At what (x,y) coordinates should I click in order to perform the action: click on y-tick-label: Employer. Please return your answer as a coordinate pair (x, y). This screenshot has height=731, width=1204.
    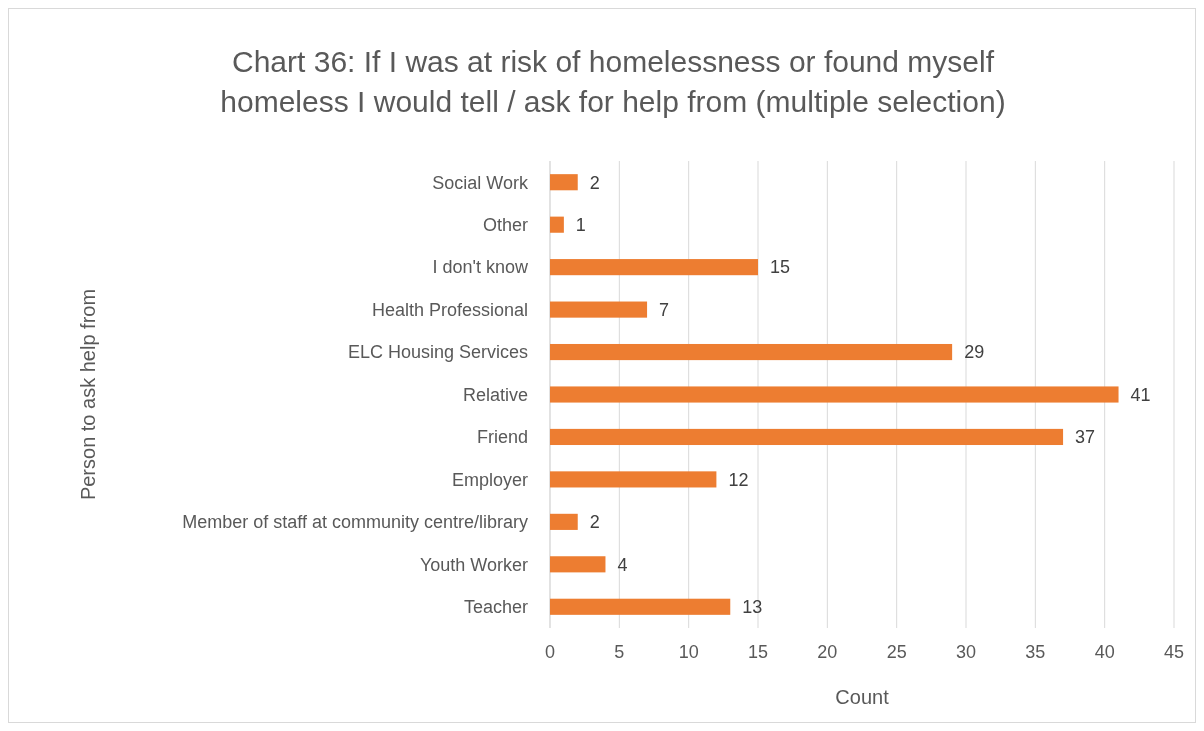
    Looking at the image, I should click on (489, 479).